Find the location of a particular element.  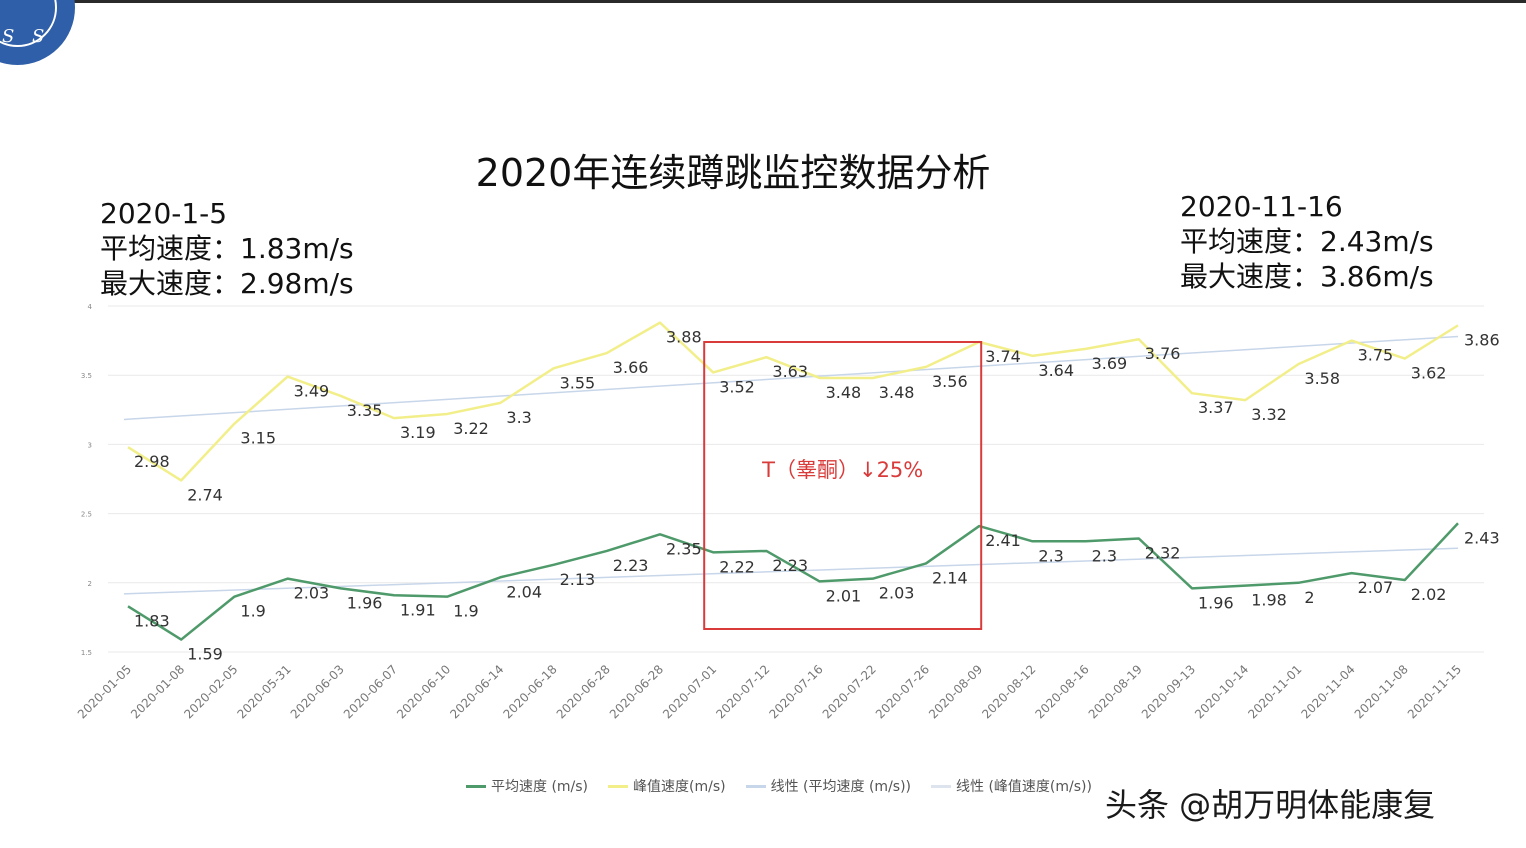

info-start-date: 2020-1-5 is located at coordinates (164, 213).